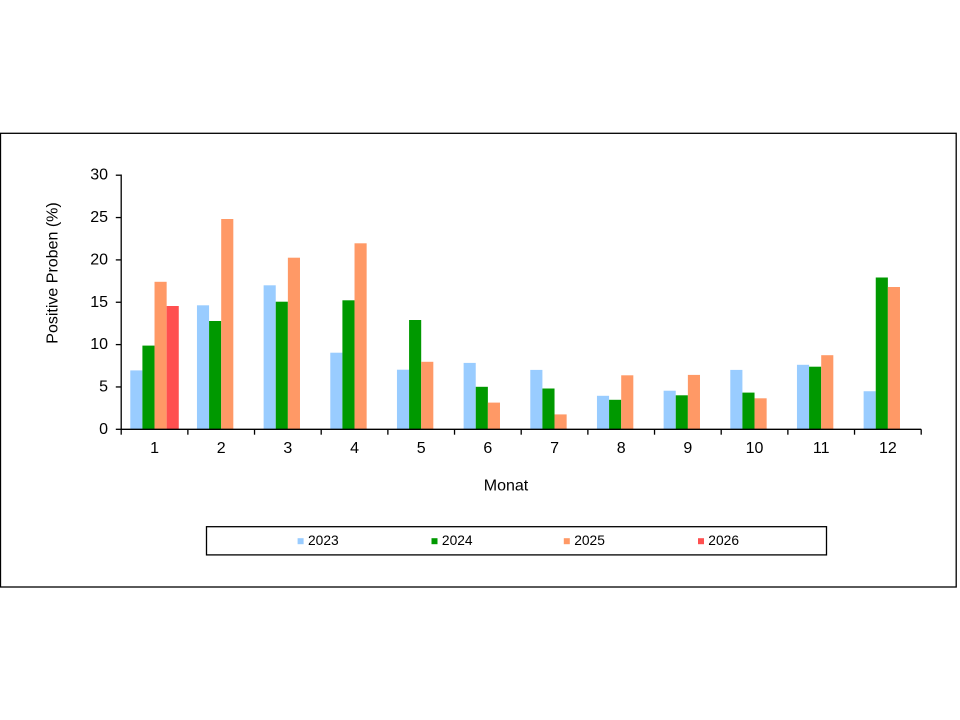  Describe the element at coordinates (506, 485) in the screenshot. I see `svg-text: Monat` at that location.